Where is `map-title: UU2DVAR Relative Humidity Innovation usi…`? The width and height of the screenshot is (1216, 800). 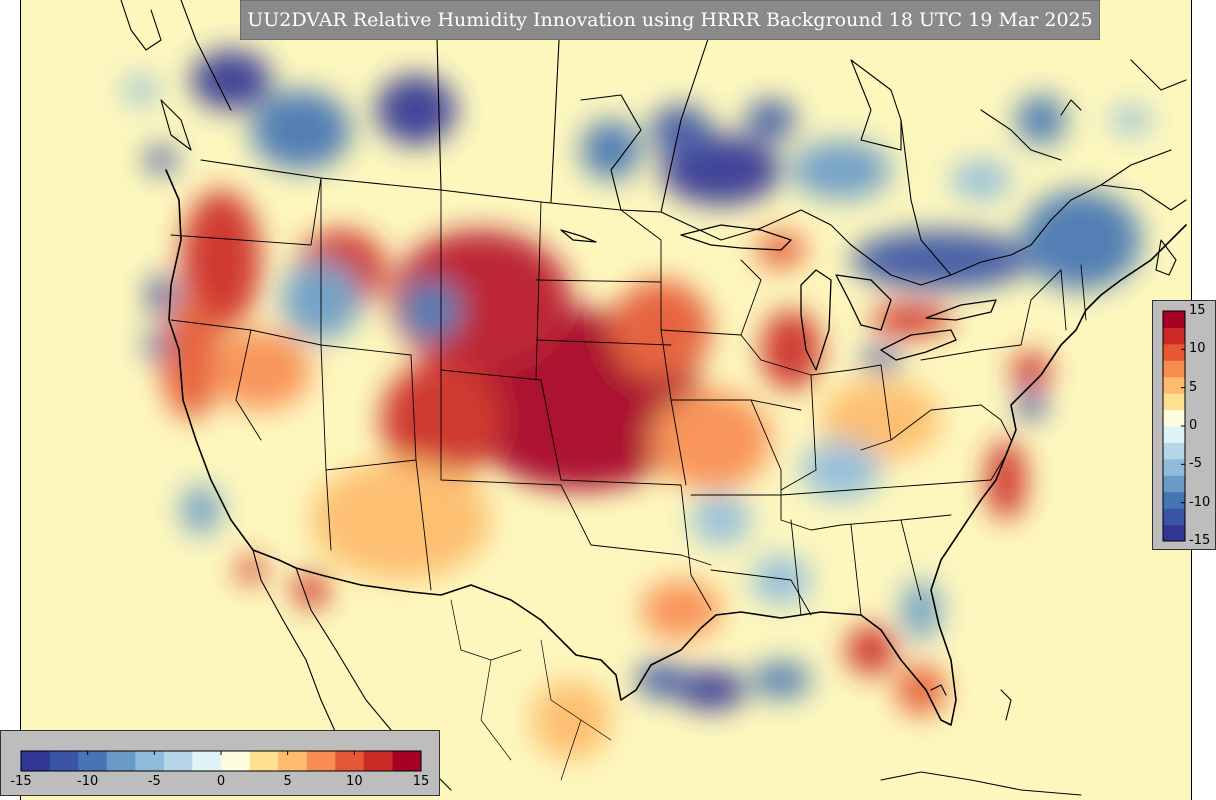 map-title: UU2DVAR Relative Humidity Innovation usi… is located at coordinates (670, 20).